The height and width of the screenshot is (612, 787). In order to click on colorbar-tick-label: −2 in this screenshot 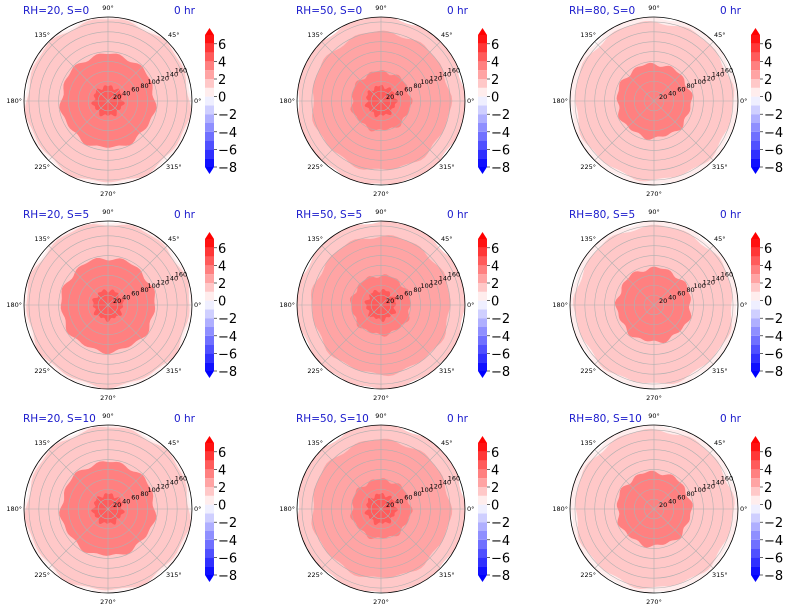, I will do `click(227, 319)`.